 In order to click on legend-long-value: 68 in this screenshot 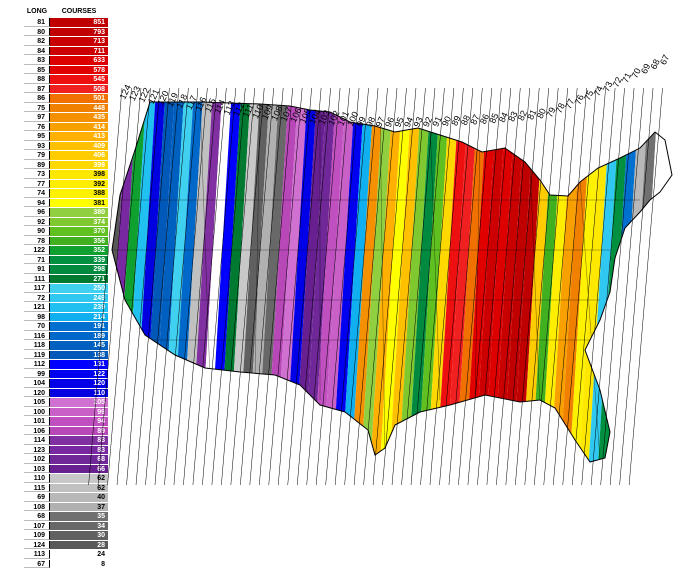, I will do `click(37, 516)`.